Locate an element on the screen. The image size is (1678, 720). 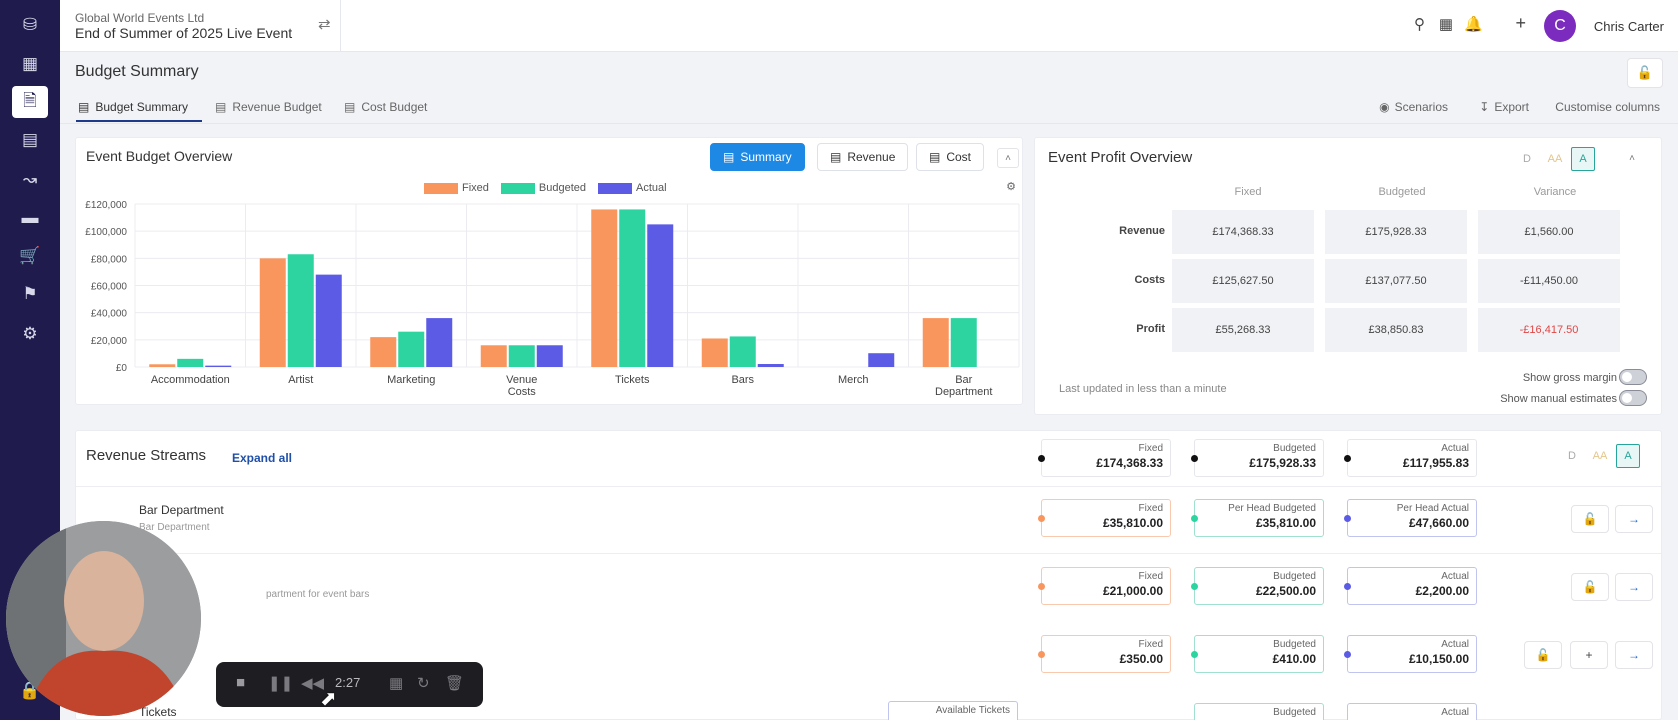
cost-button: ▤ Cost is located at coordinates (950, 157).